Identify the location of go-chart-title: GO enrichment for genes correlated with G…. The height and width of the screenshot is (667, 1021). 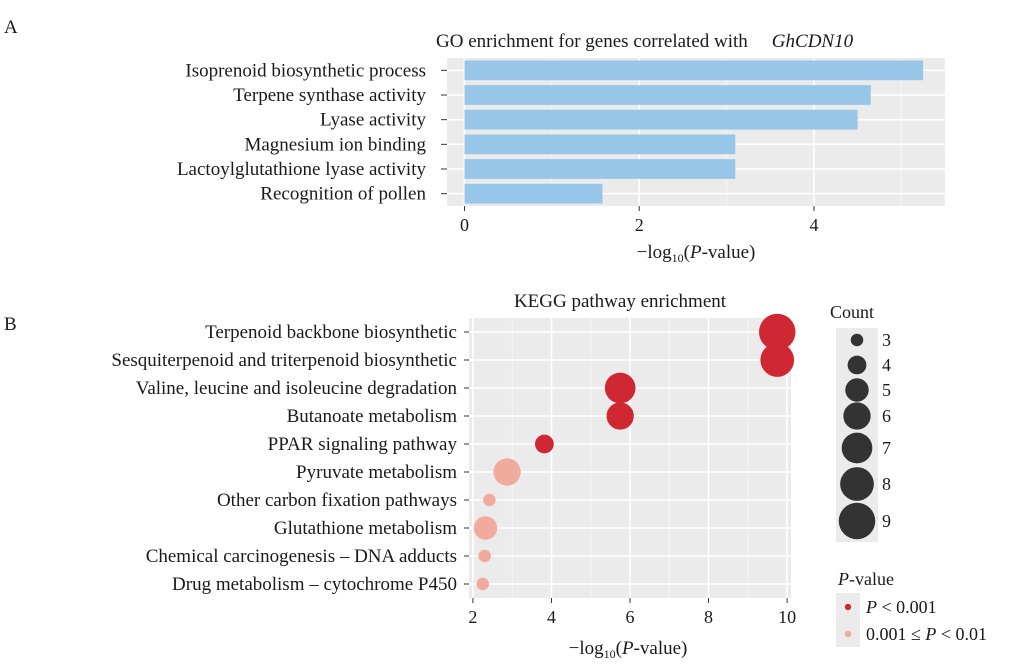
(645, 41).